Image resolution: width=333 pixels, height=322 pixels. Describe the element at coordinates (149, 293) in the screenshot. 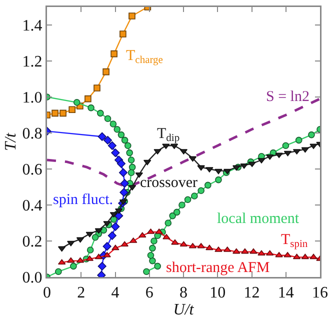

I see `x-tick-label: 6` at that location.